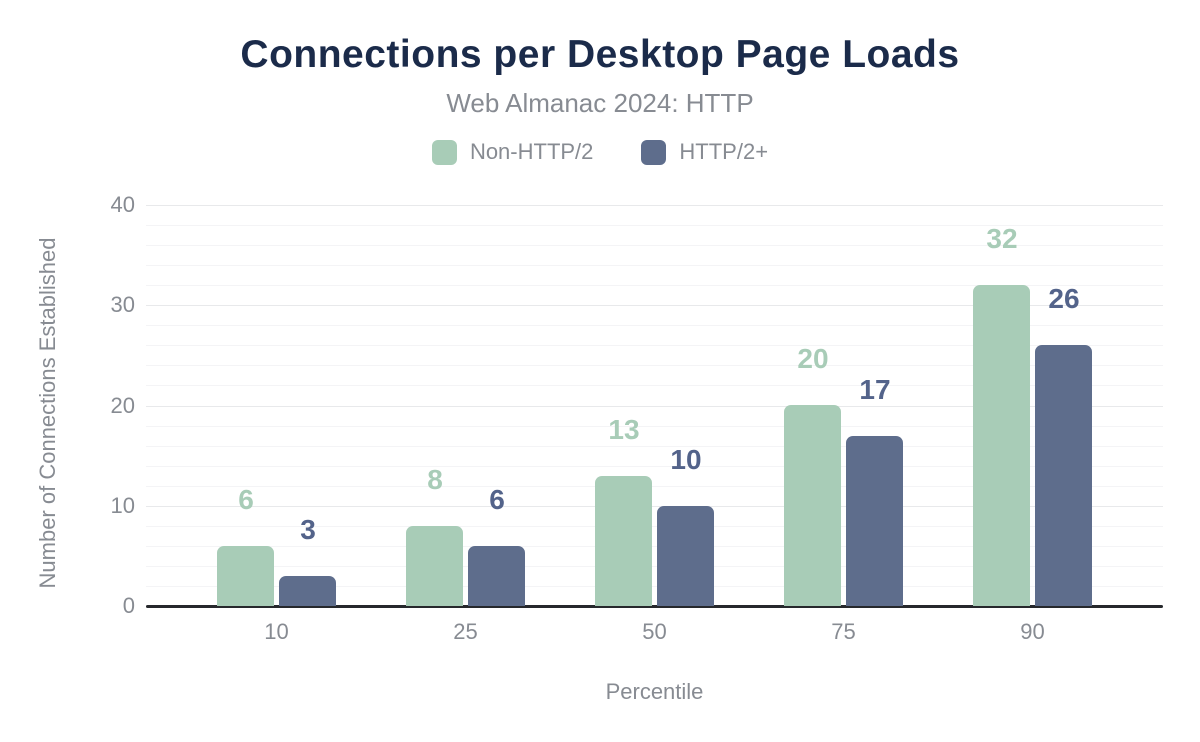 The width and height of the screenshot is (1200, 742). Describe the element at coordinates (276, 631) in the screenshot. I see `x-tick-label: 10` at that location.